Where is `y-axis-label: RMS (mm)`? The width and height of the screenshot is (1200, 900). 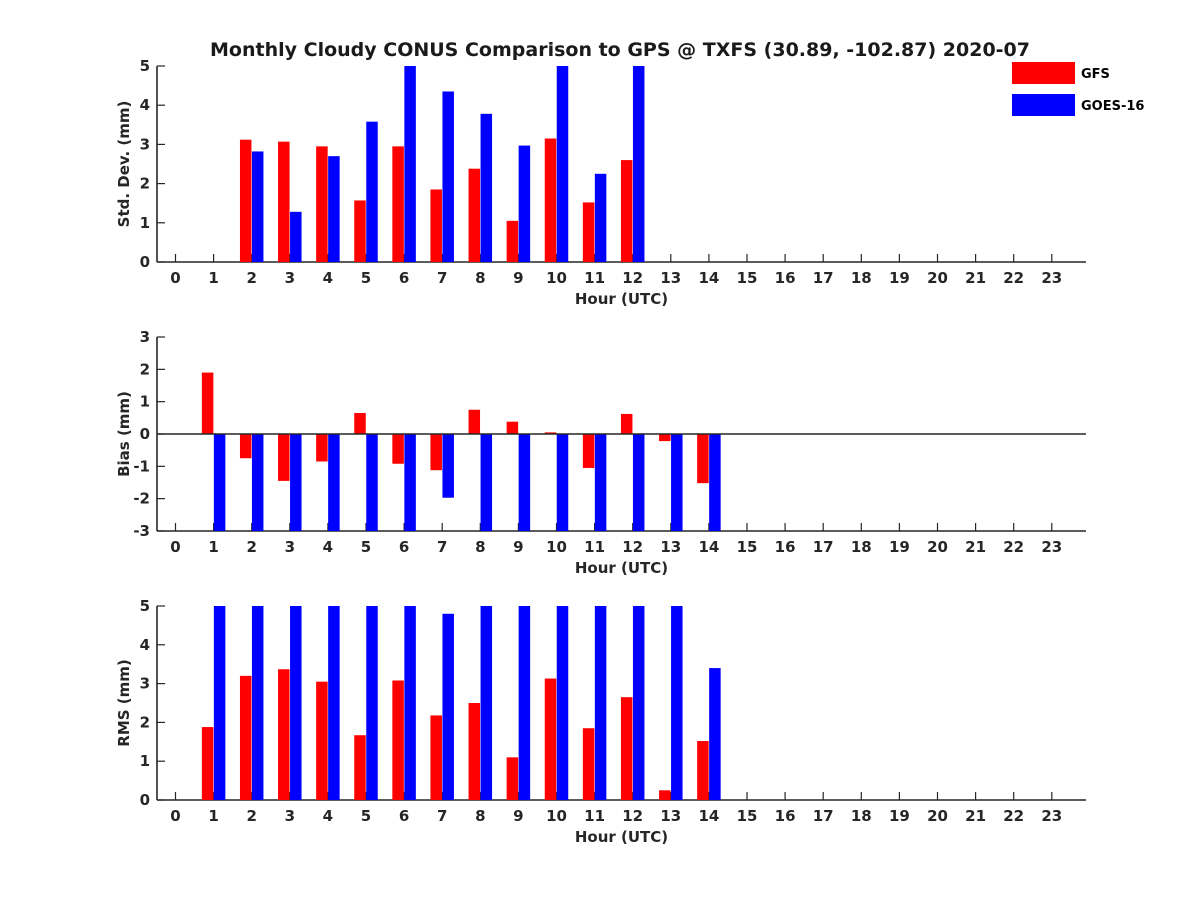
y-axis-label: RMS (mm) is located at coordinates (124, 702).